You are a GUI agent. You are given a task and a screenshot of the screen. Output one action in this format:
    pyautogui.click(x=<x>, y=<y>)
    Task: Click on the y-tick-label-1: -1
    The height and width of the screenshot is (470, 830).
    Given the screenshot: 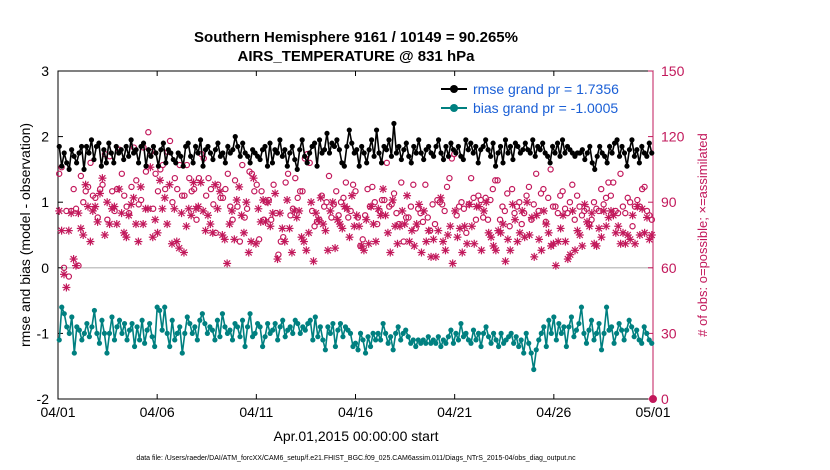 What is the action you would take?
    pyautogui.click(x=43, y=333)
    